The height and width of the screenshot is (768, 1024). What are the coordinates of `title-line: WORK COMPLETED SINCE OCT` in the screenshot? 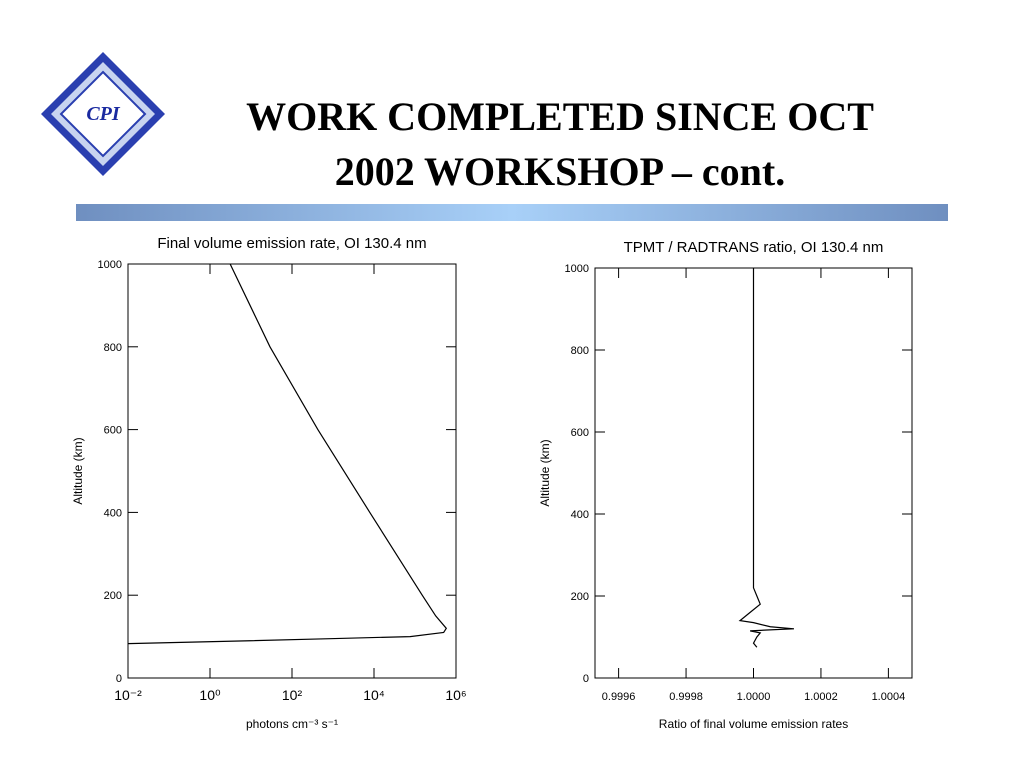 It's located at (560, 116).